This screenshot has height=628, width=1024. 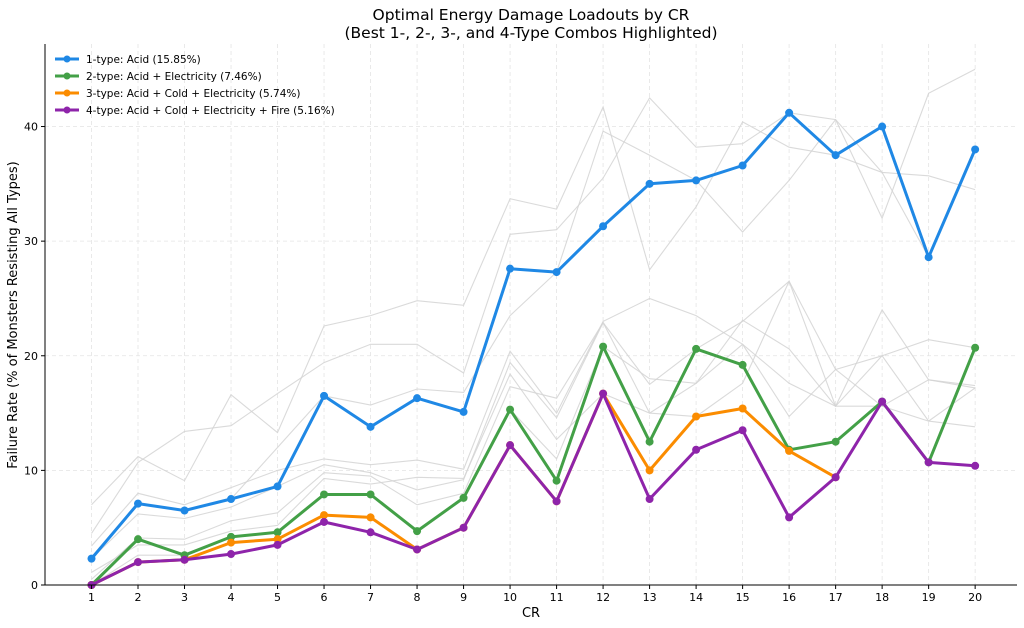 I want to click on x-tick-label: 18, so click(x=882, y=597).